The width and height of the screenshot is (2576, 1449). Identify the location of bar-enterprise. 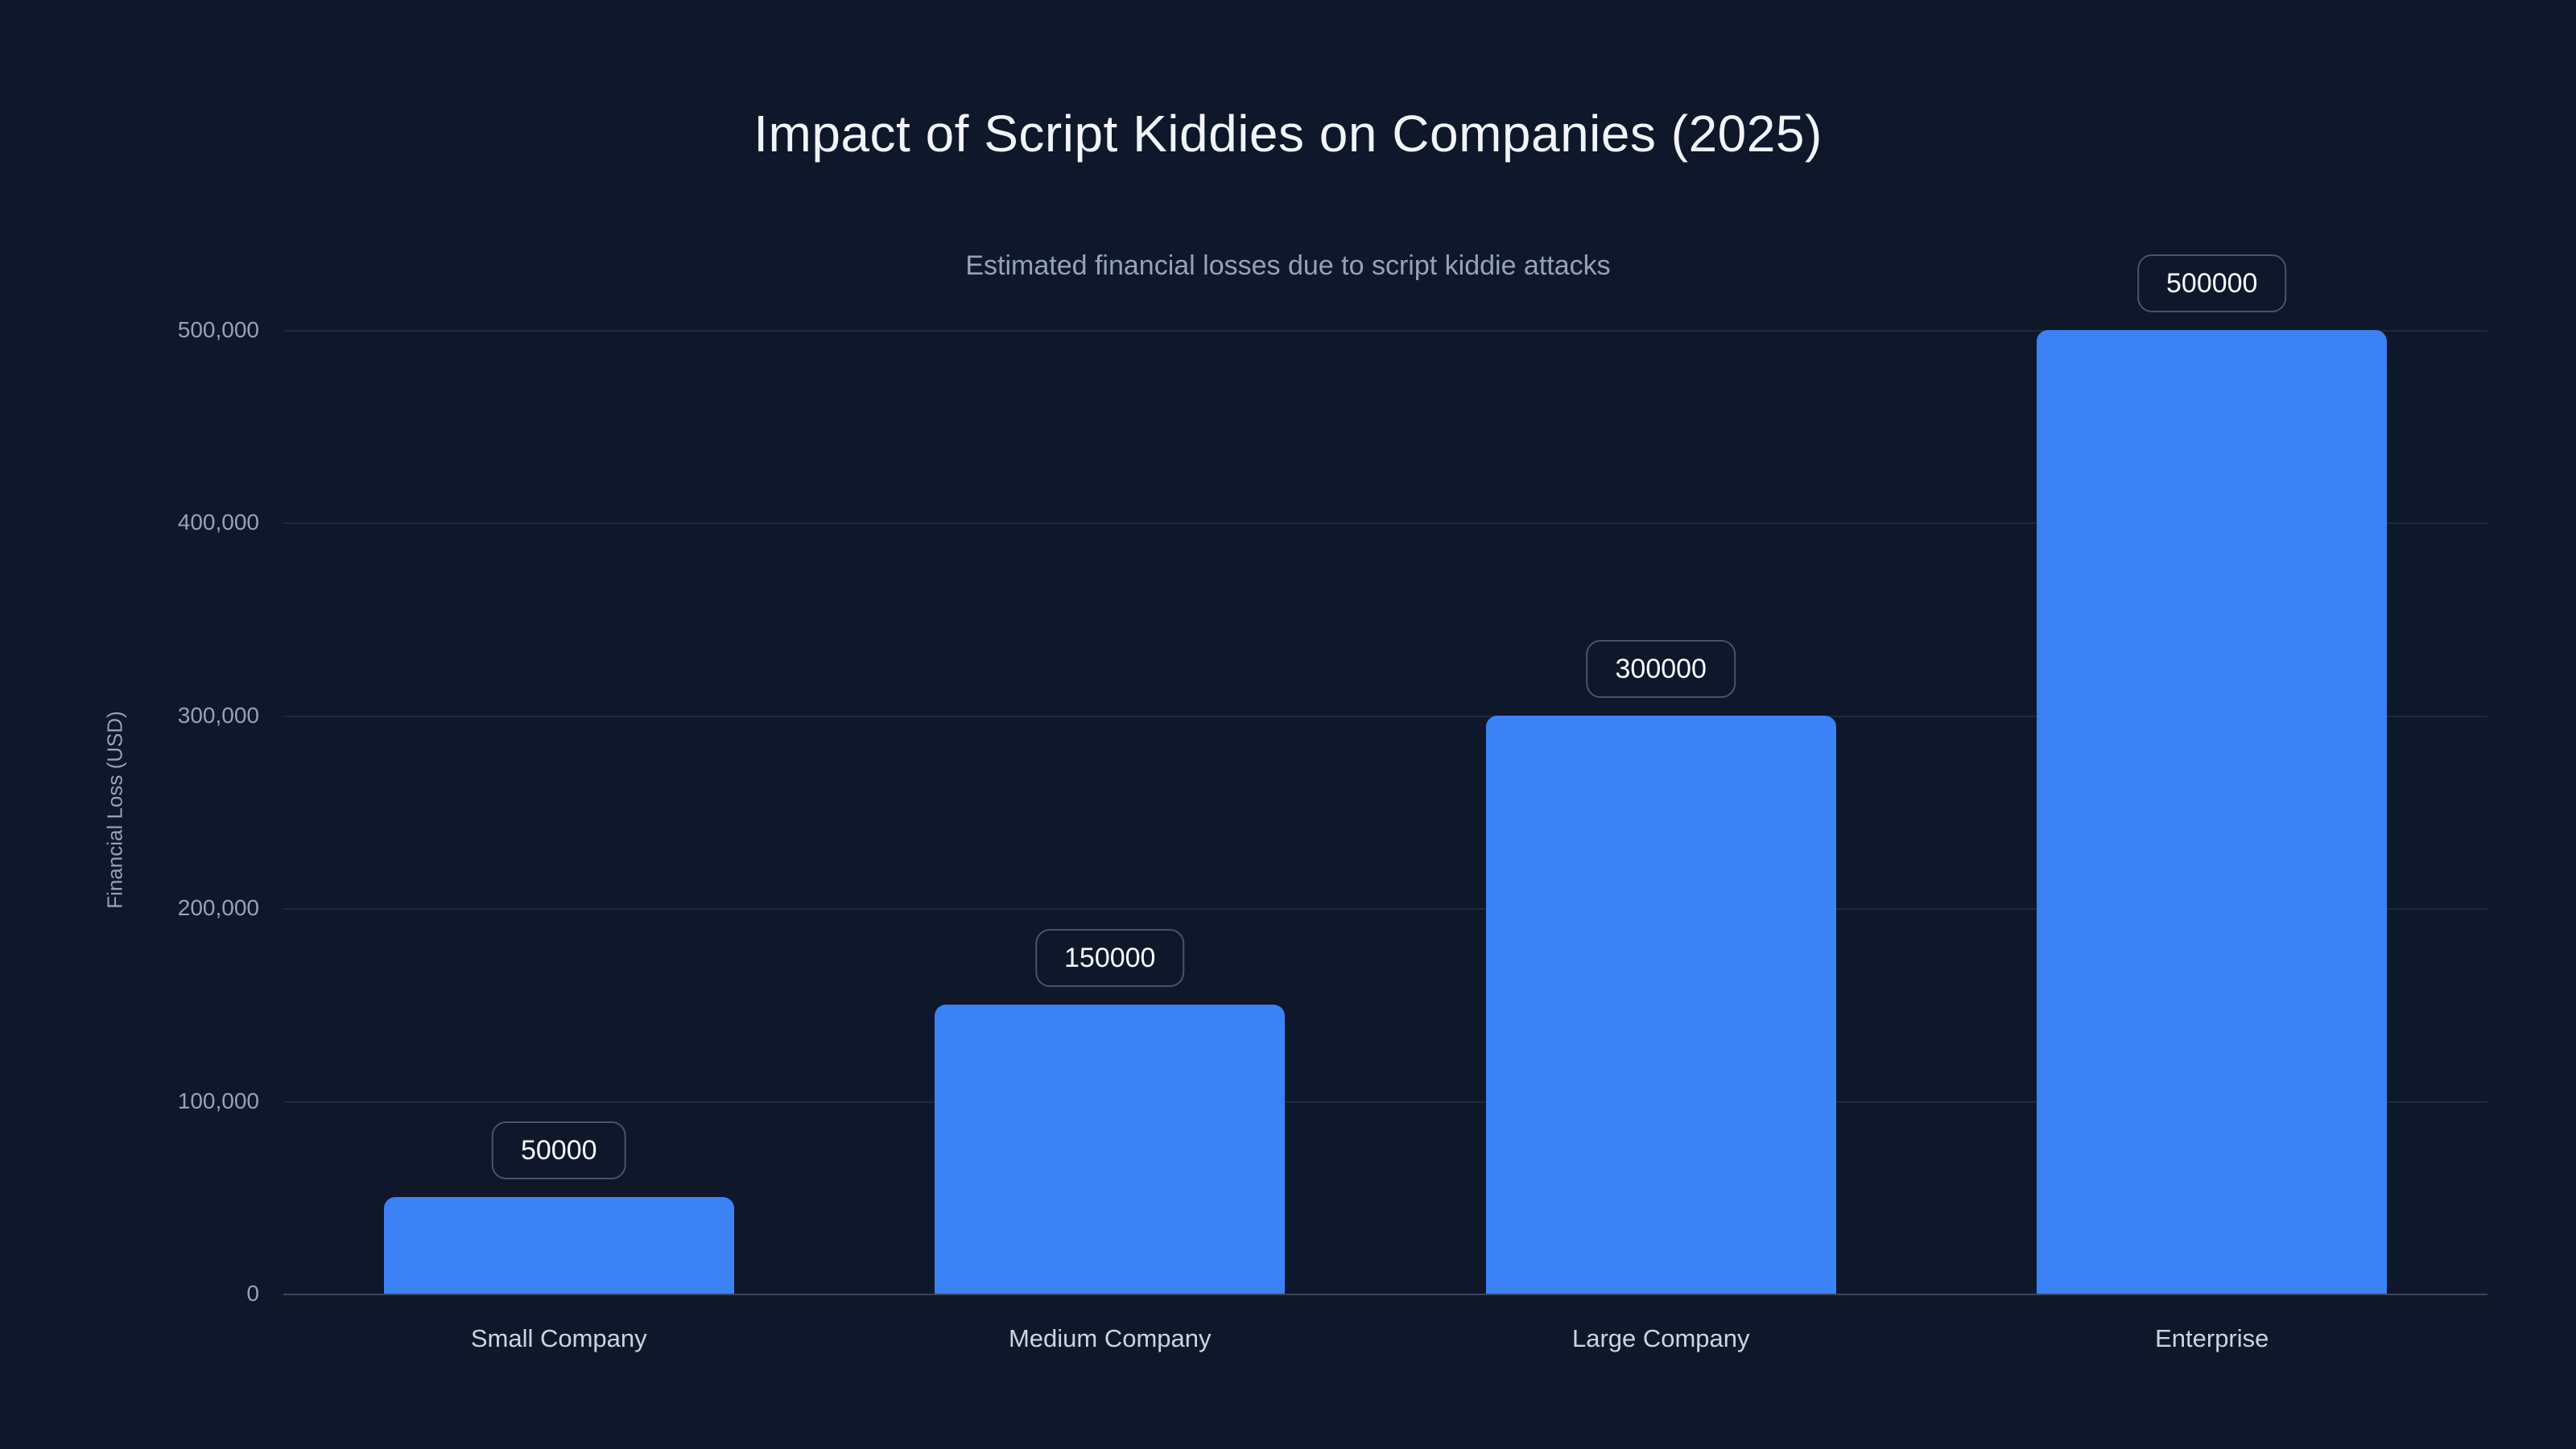
(2212, 812).